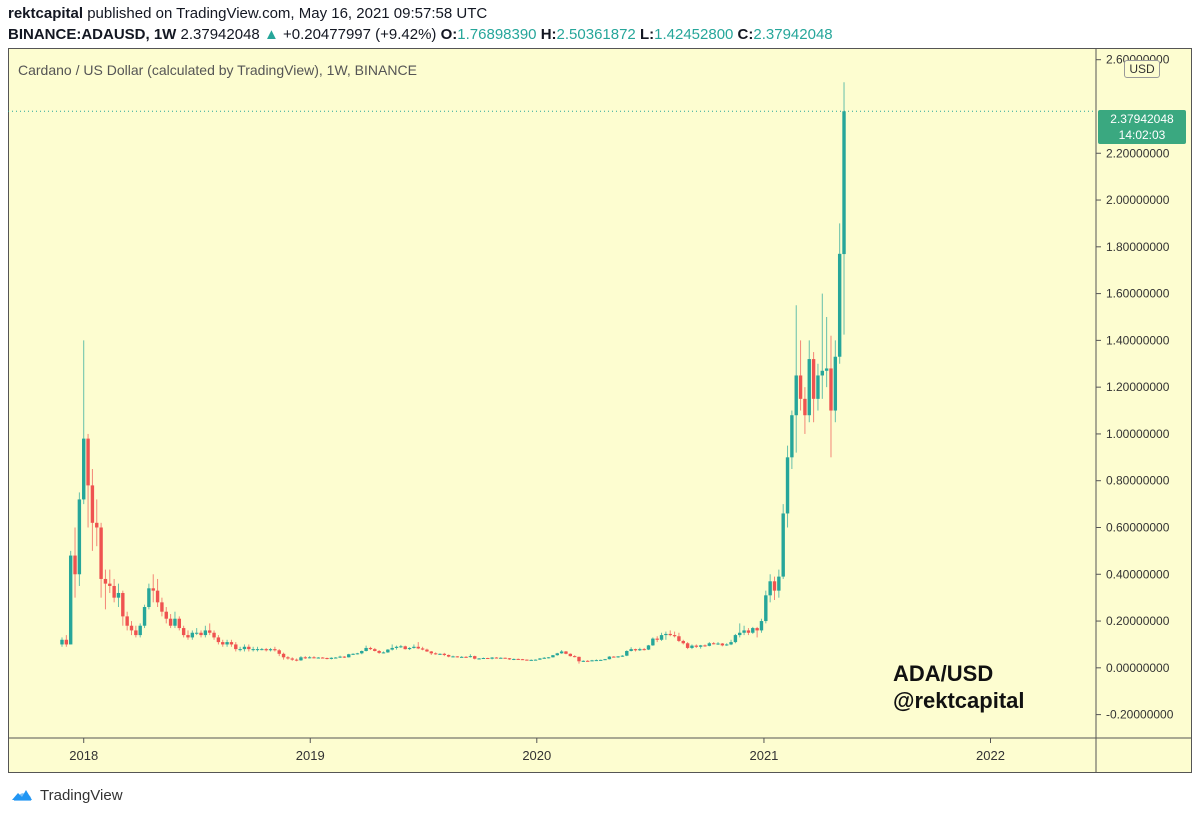  I want to click on price-change: +0.20477997 (+9.42%), so click(359, 34).